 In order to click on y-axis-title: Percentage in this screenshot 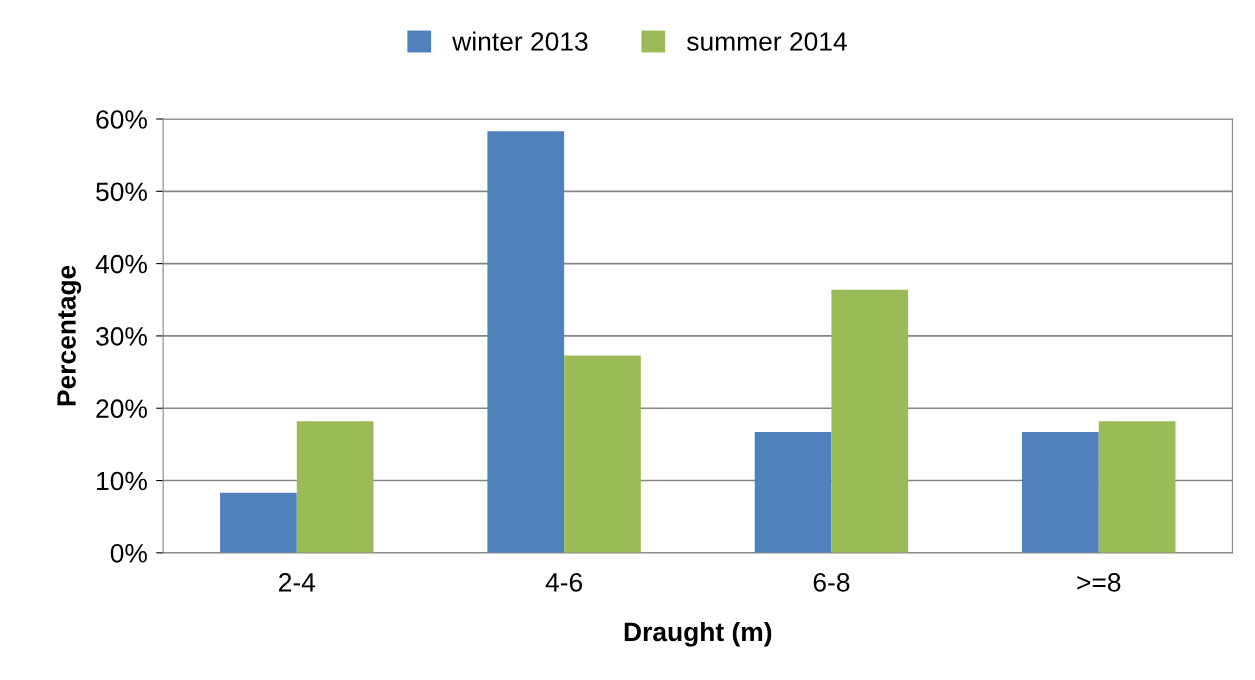, I will do `click(69, 335)`.